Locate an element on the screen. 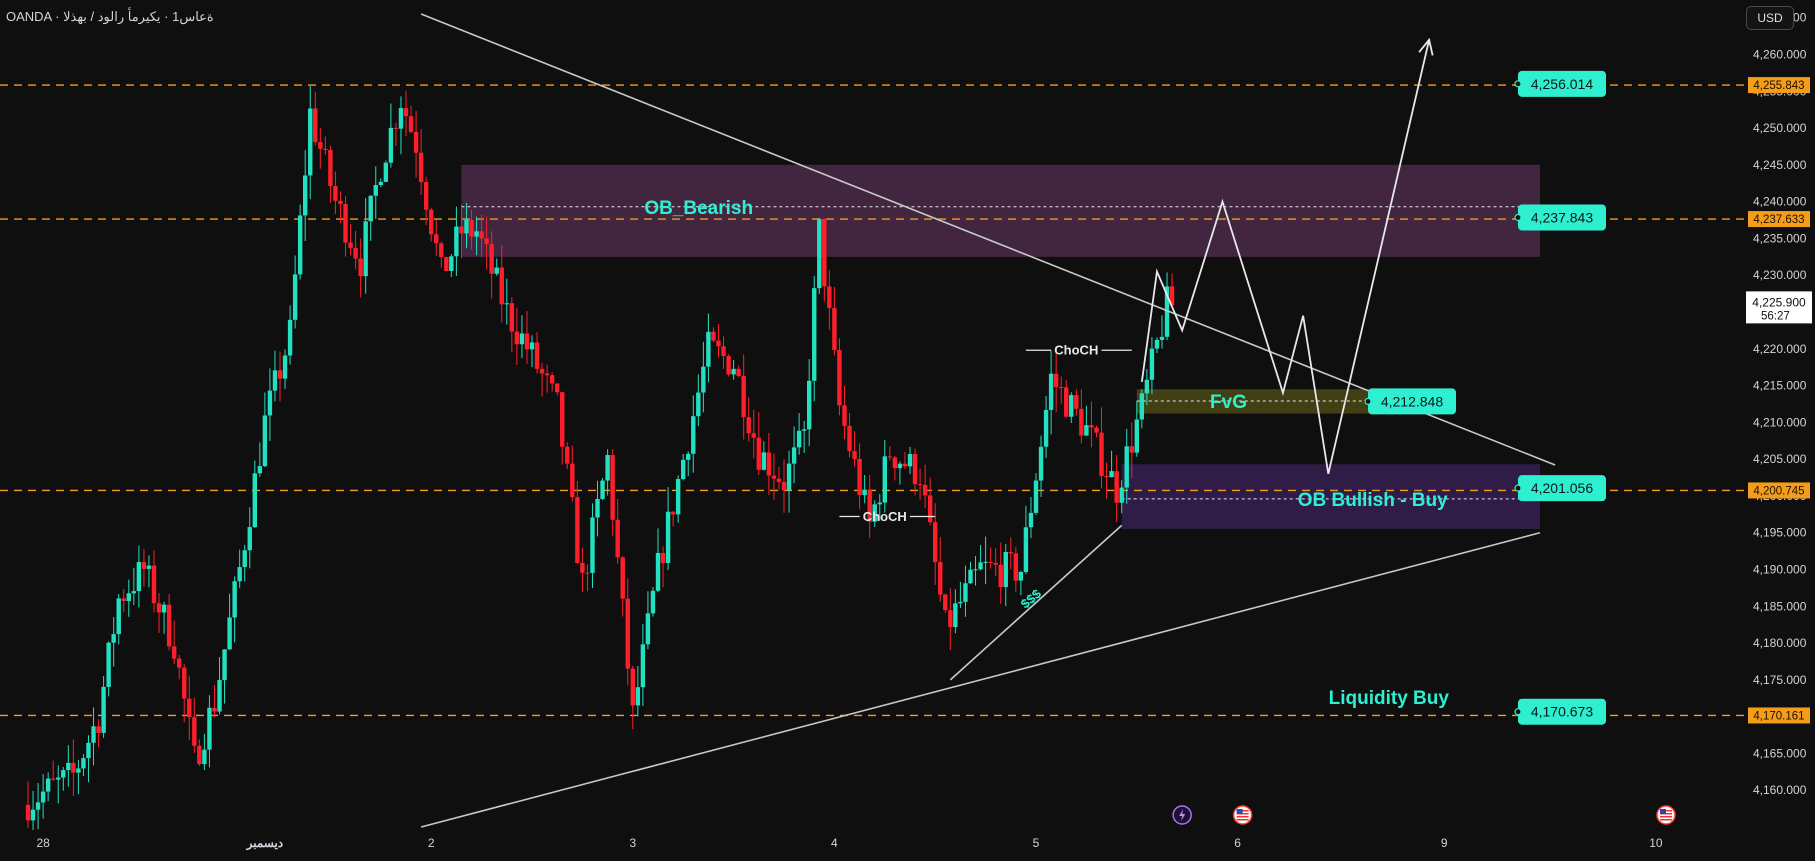  zone-label: FvG is located at coordinates (1228, 402).